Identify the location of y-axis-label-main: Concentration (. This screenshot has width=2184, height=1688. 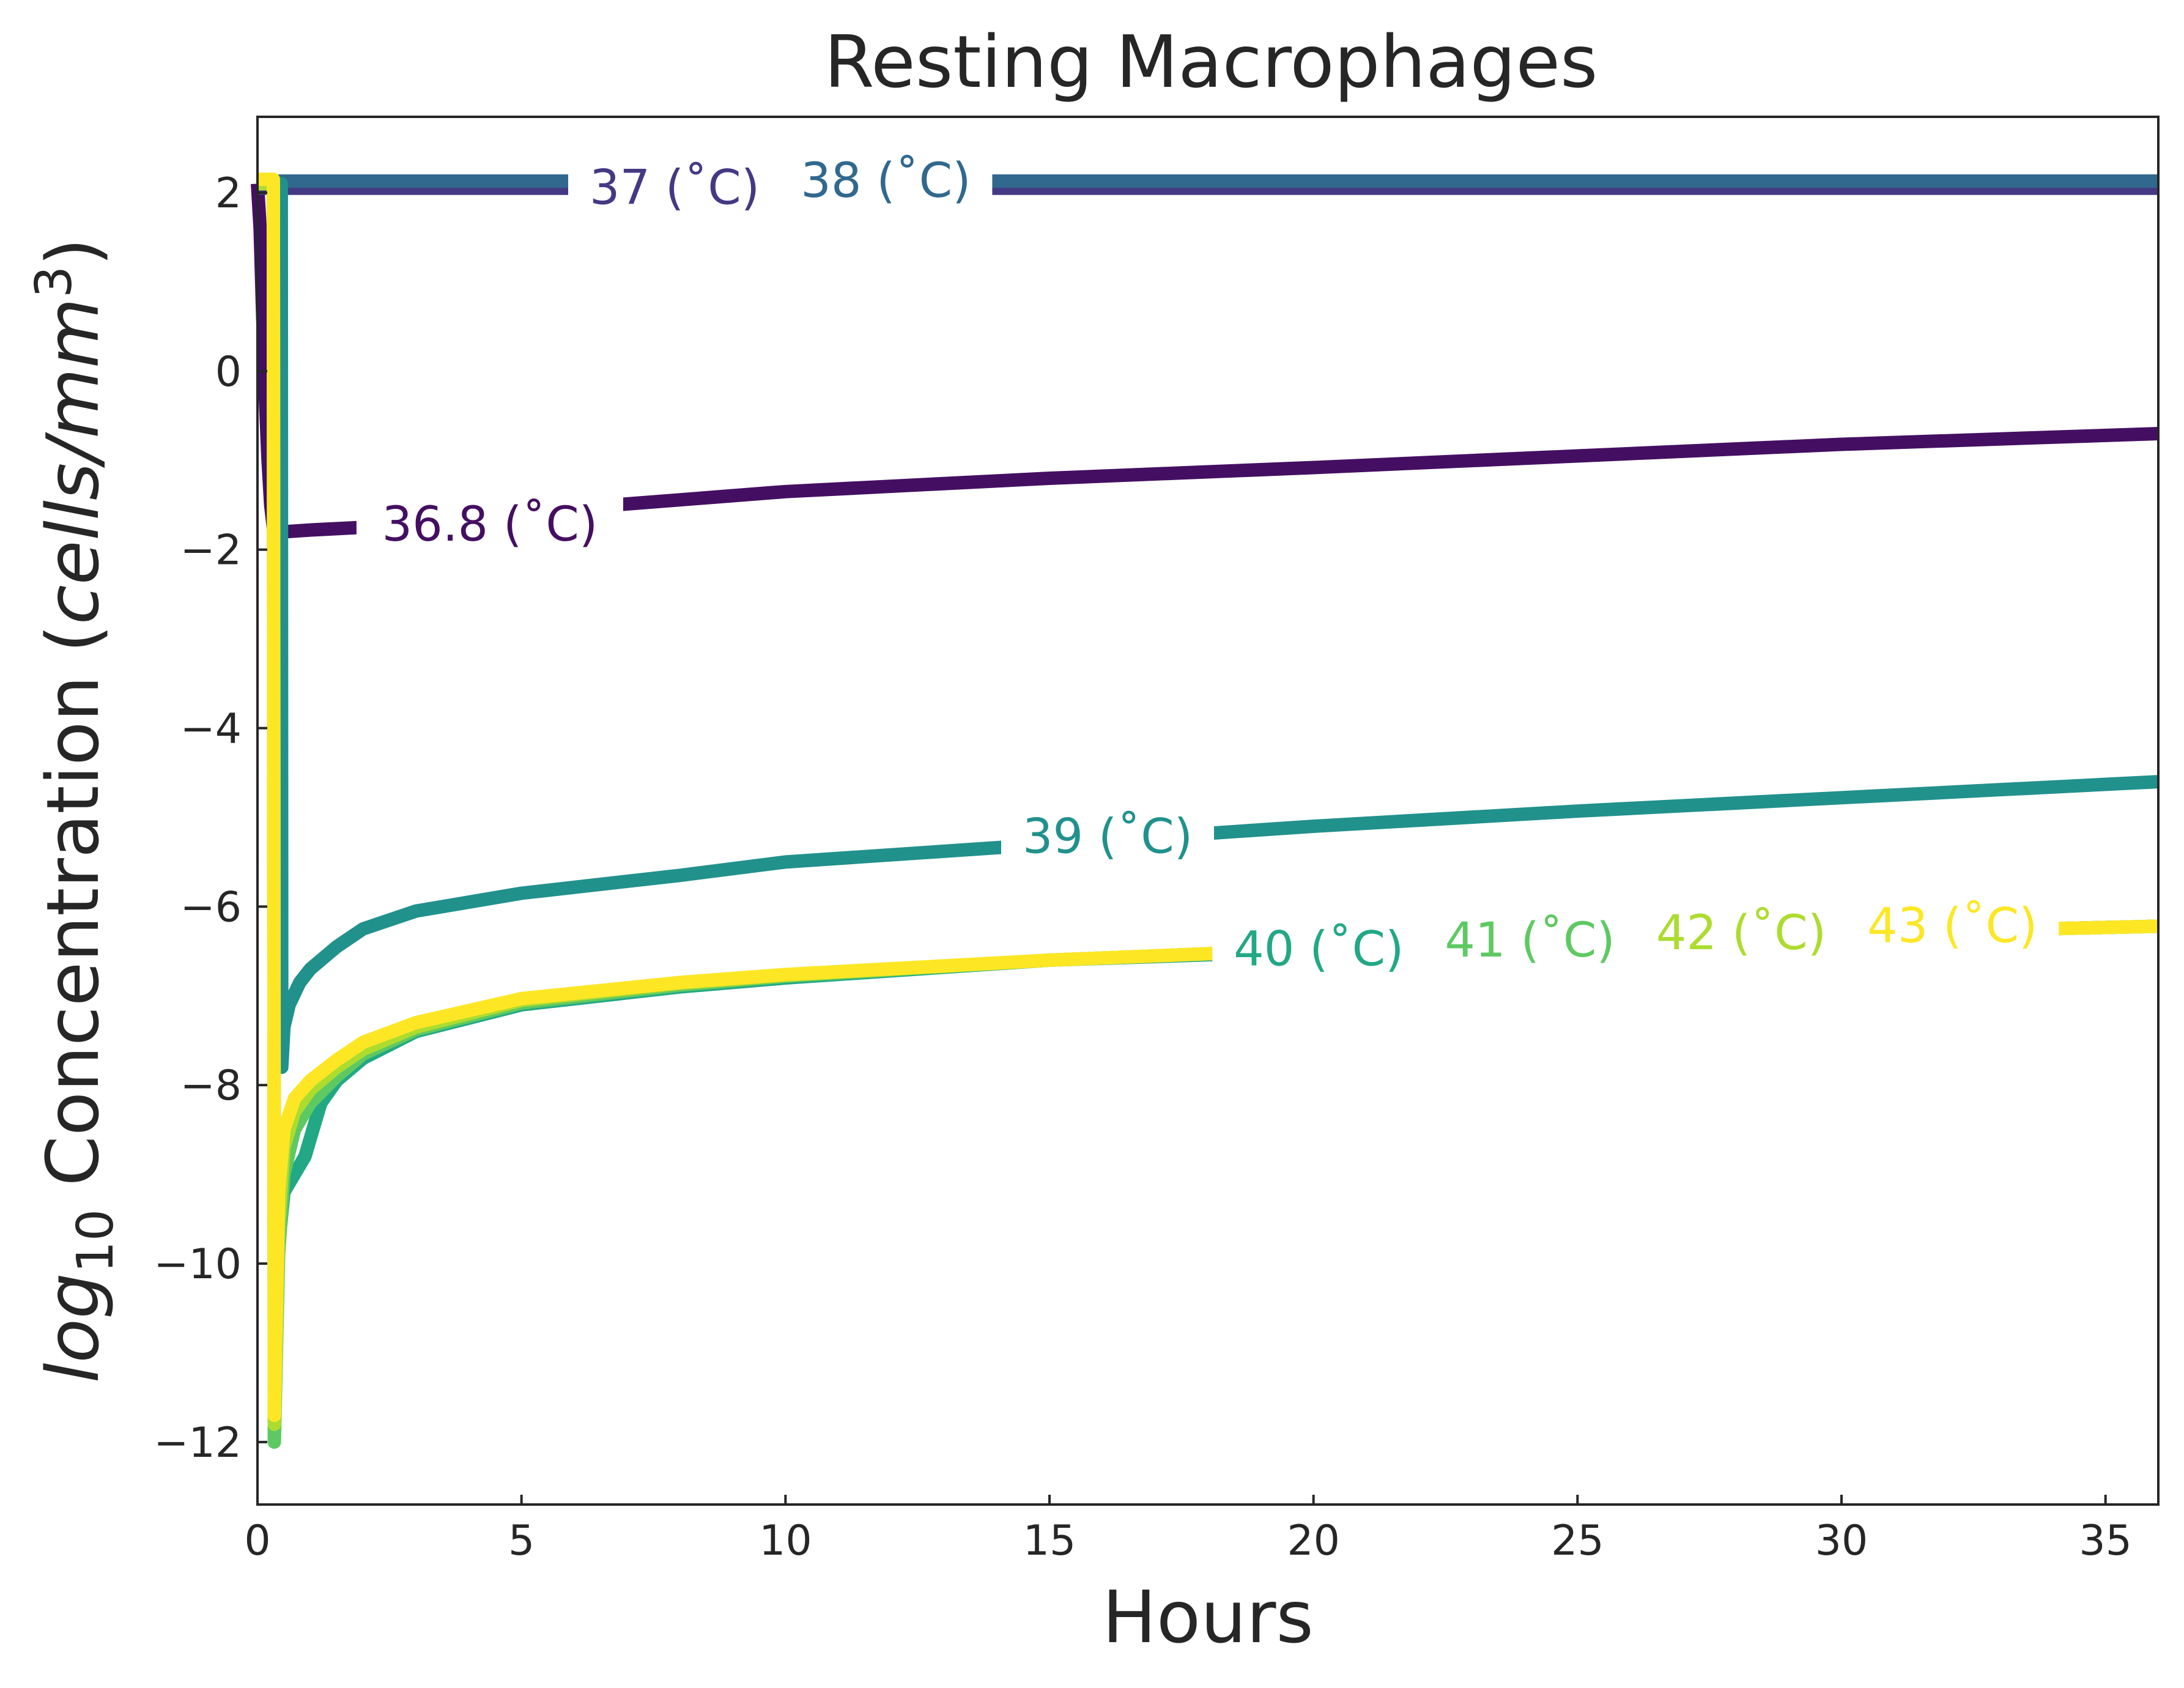
(73, 916).